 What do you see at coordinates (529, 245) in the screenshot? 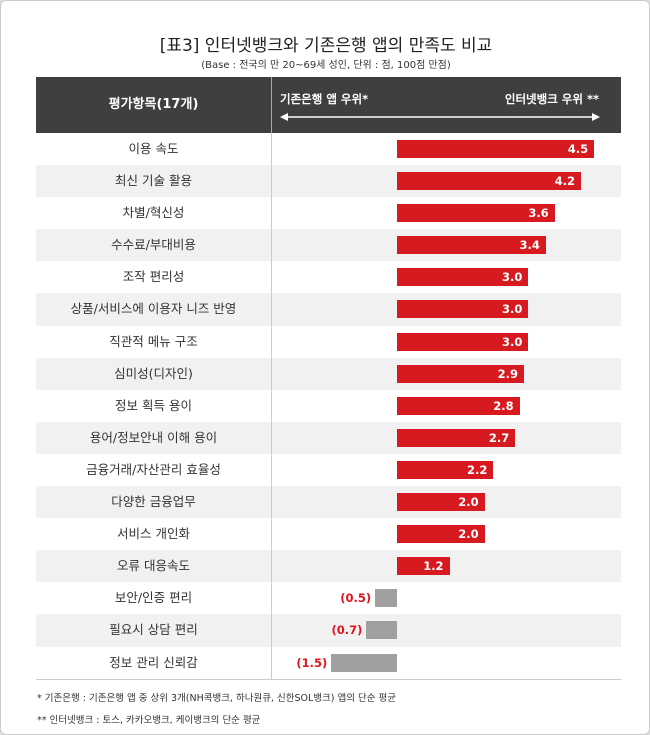
I see `bar-value-label: 3.4` at bounding box center [529, 245].